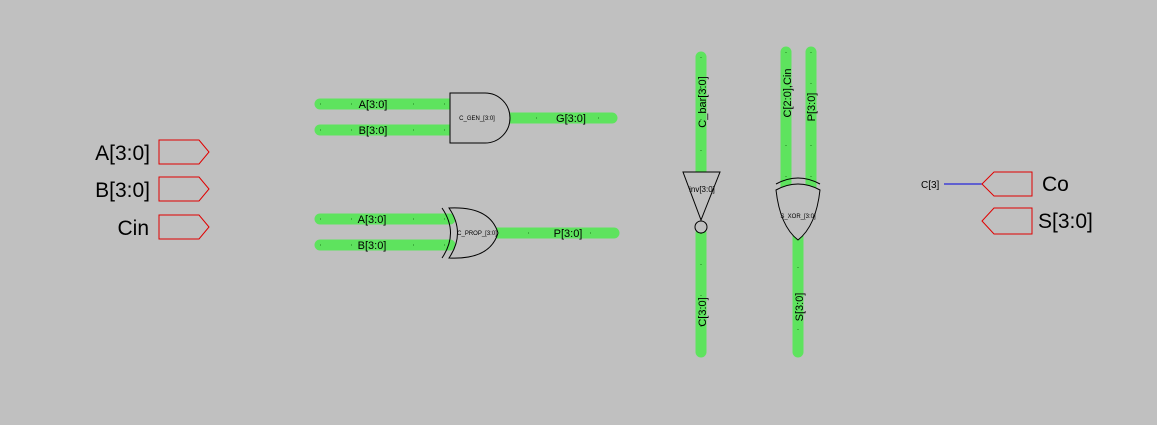 The width and height of the screenshot is (1157, 425). I want to click on input-port-a-label: A[3:0], so click(122, 153).